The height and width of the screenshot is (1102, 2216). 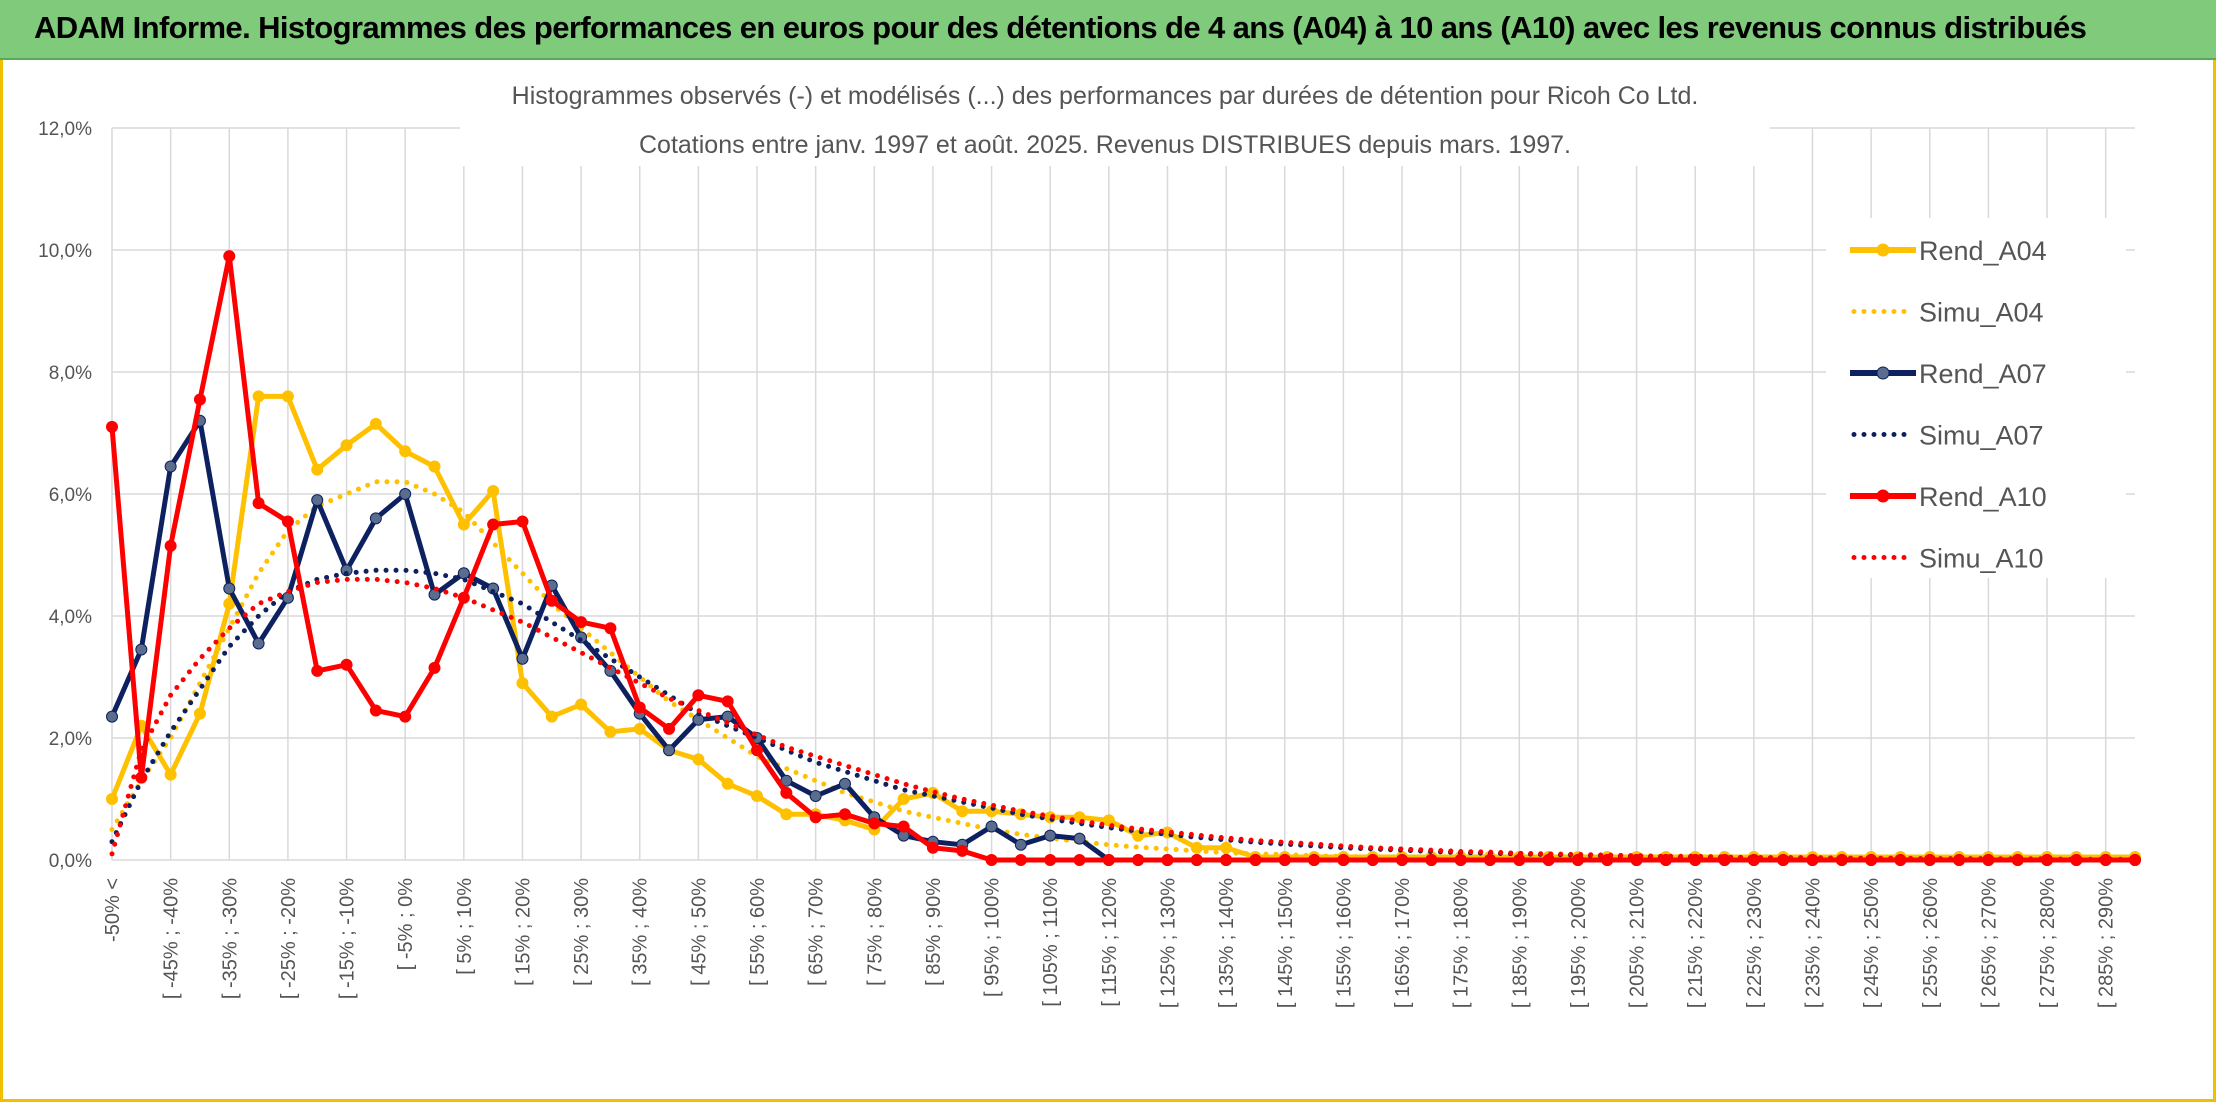 What do you see at coordinates (1115, 114) in the screenshot?
I see `title-background` at bounding box center [1115, 114].